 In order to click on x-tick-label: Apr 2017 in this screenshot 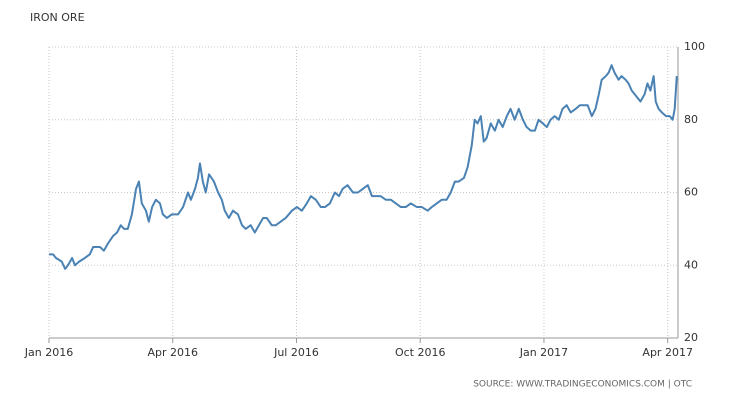, I will do `click(667, 352)`.